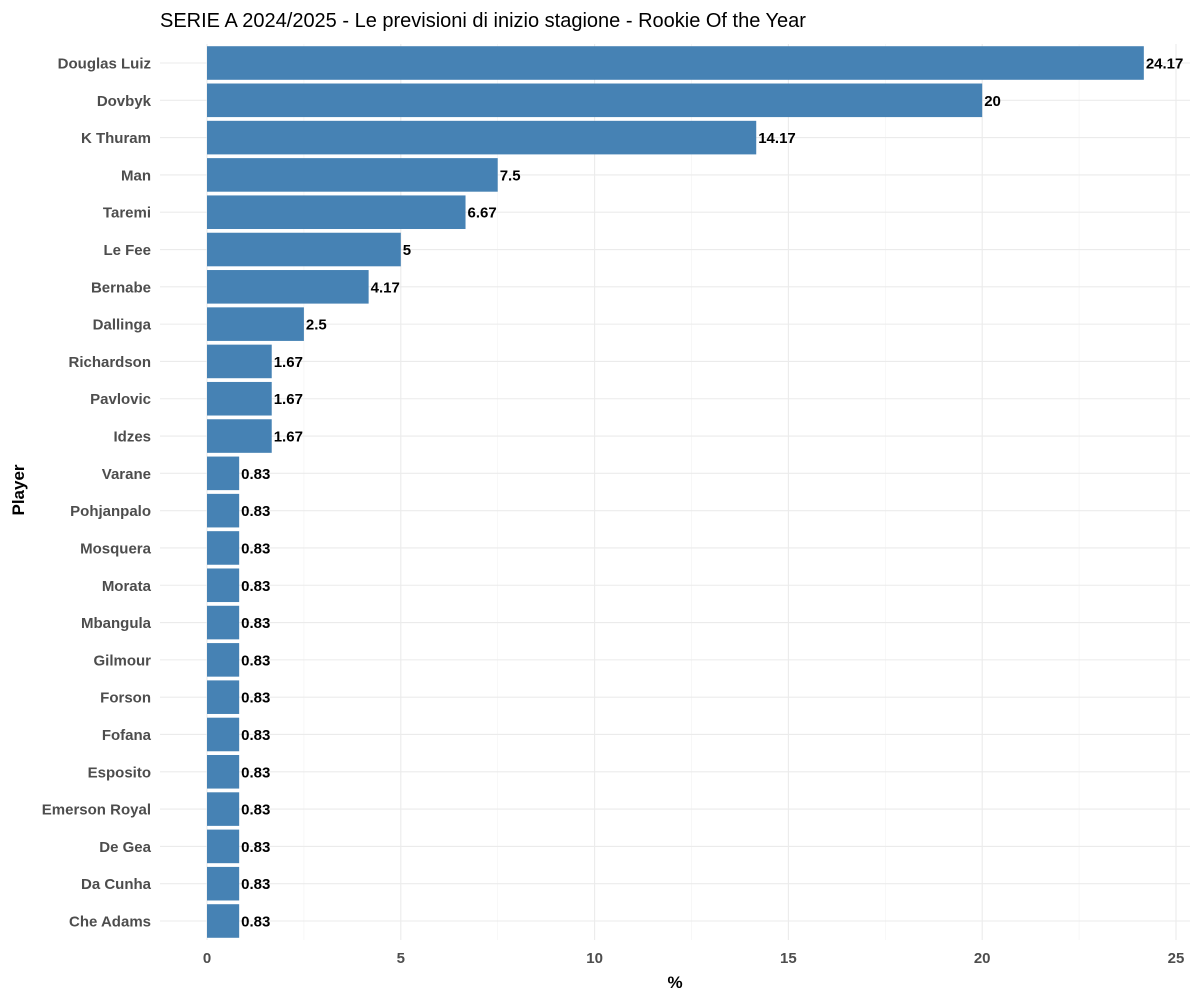  What do you see at coordinates (104, 64) in the screenshot?
I see `y-tick-label: Douglas Luiz` at bounding box center [104, 64].